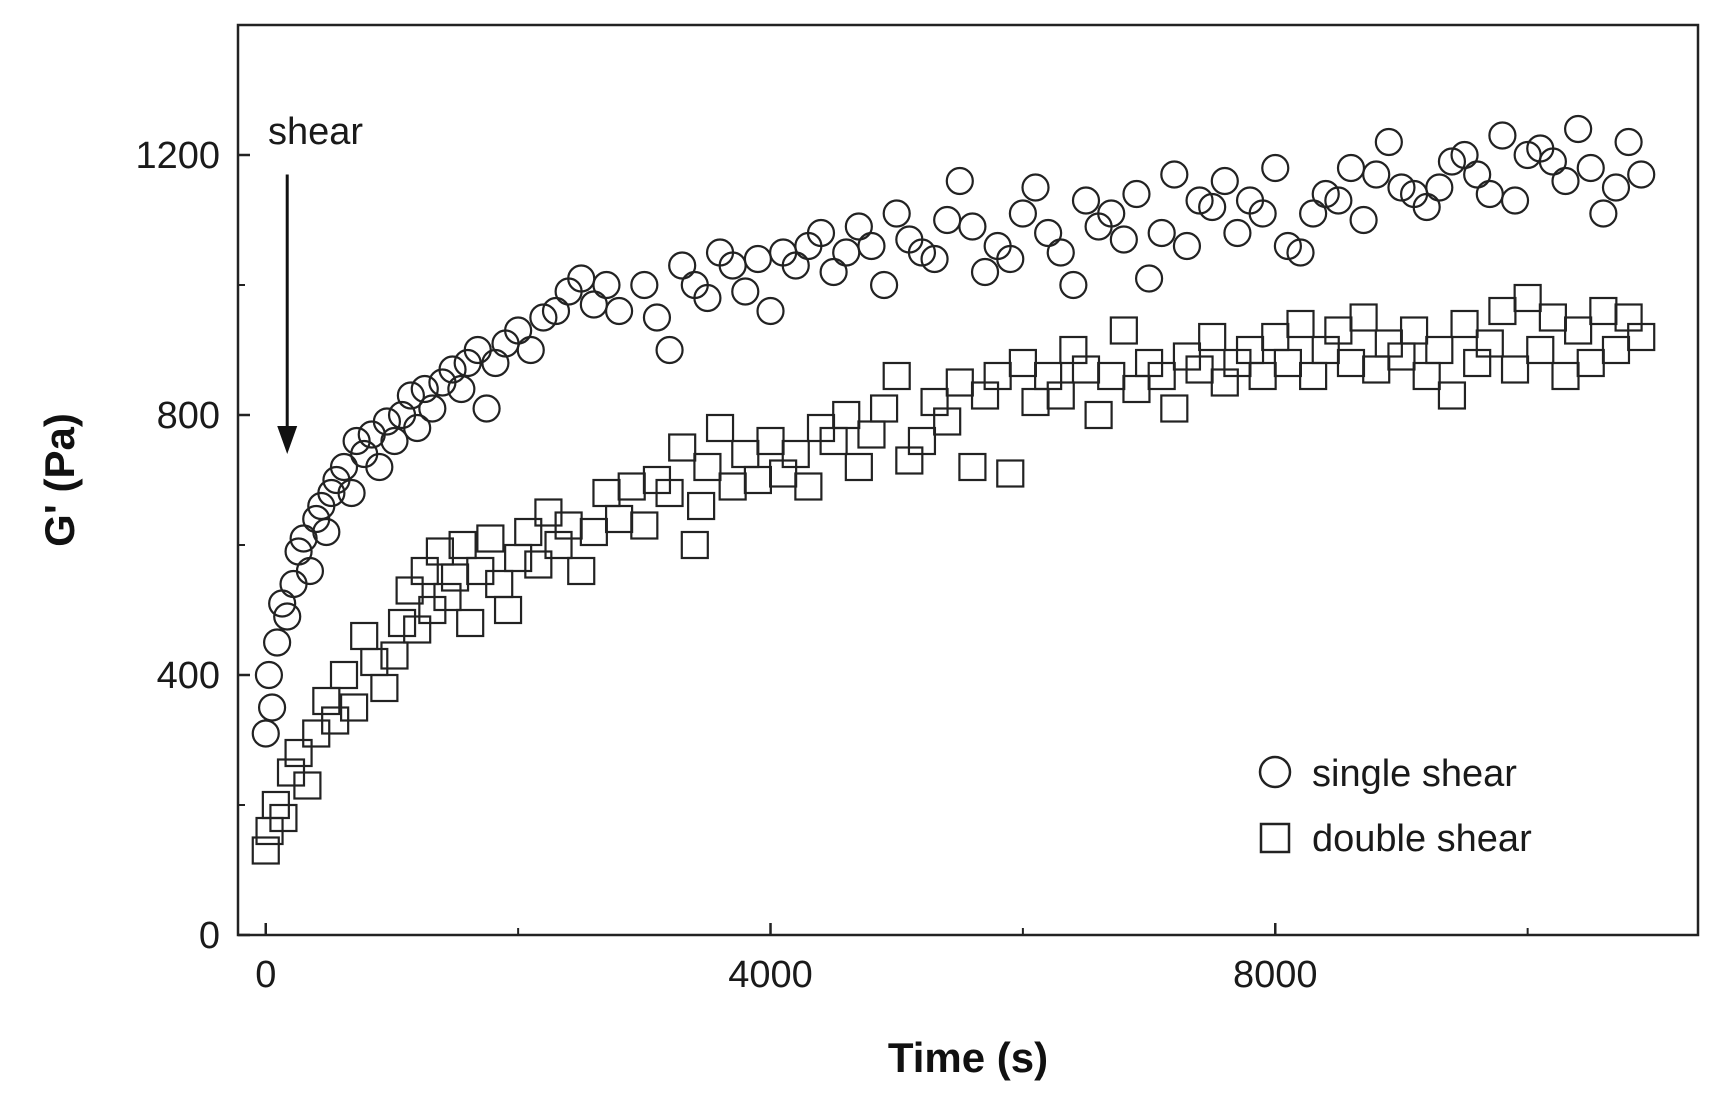 Image resolution: width=1722 pixels, height=1106 pixels. I want to click on legend-marker-single-shear, so click(1275, 772).